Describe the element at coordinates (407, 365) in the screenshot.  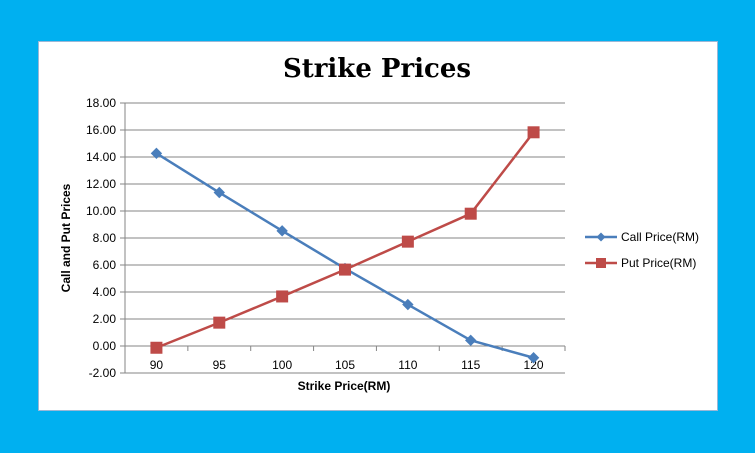
I see `x-tick-label: 110` at that location.